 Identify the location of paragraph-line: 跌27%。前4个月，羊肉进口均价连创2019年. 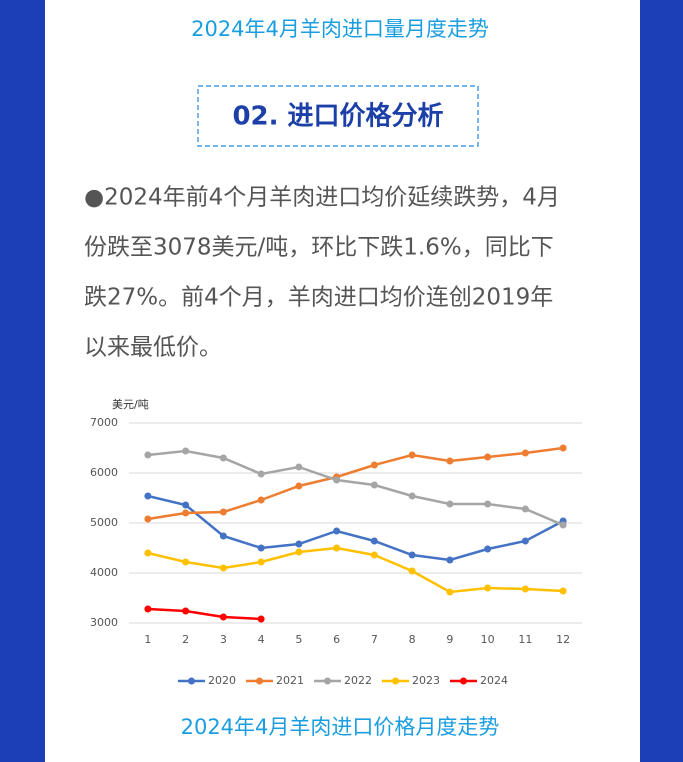
(318, 298).